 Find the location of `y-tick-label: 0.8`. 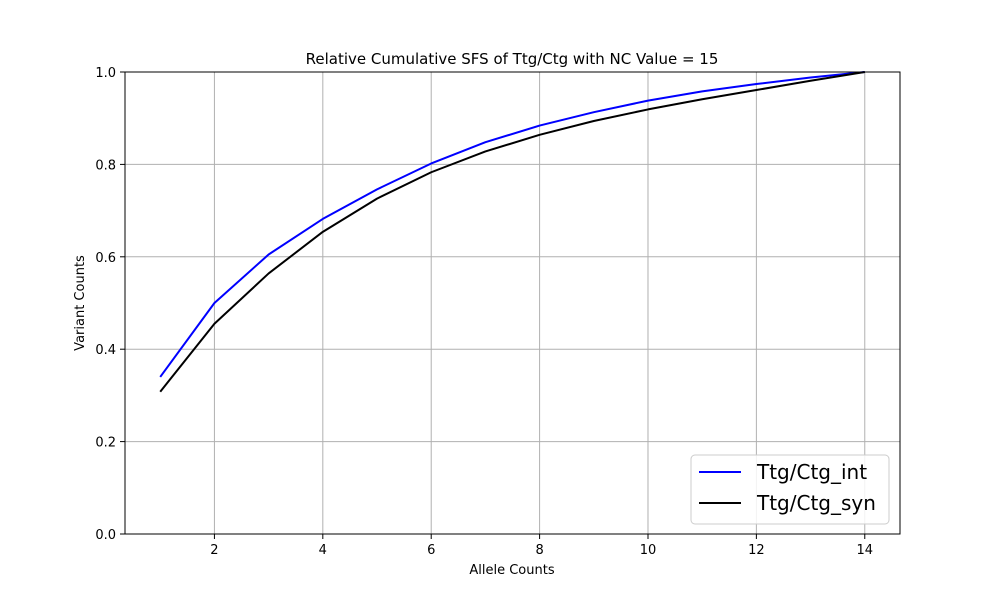

y-tick-label: 0.8 is located at coordinates (105, 165).